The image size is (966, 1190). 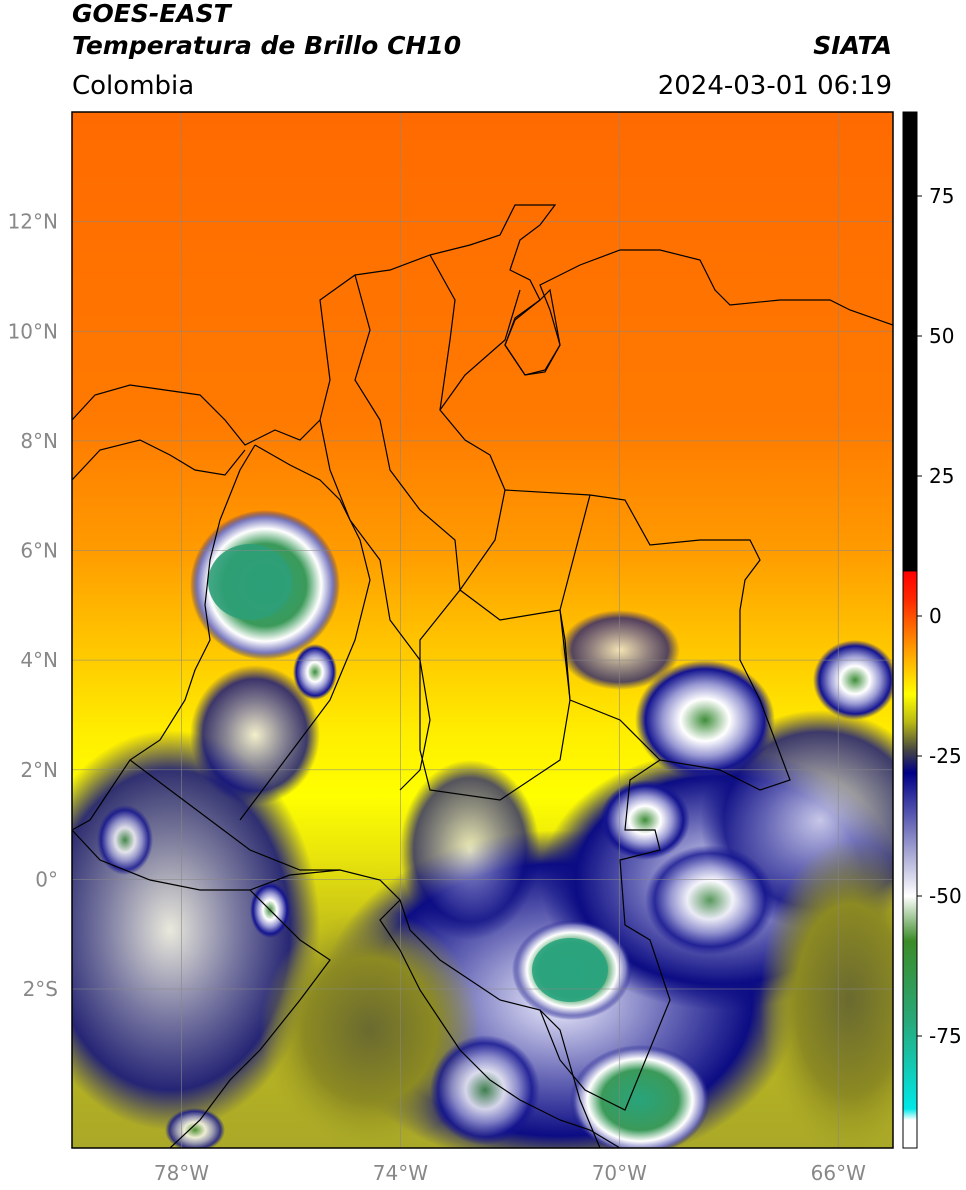 I want to click on lon-tick-label: 78°W, so click(x=181, y=1173).